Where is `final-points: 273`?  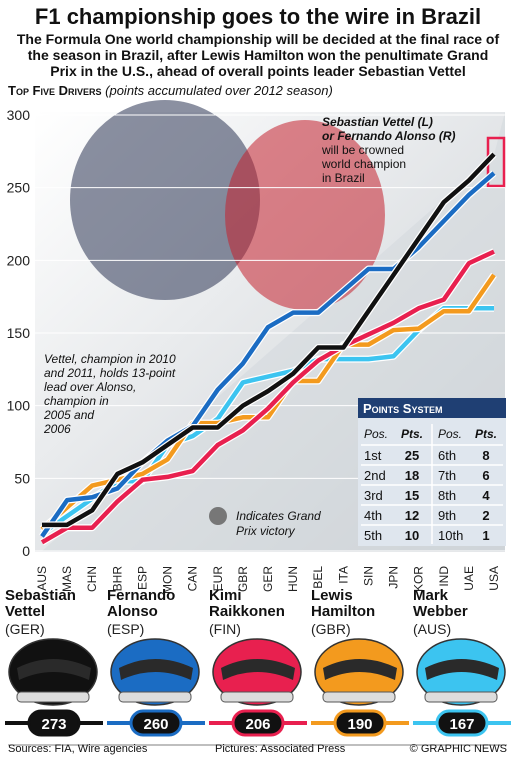
final-points: 273 is located at coordinates (53, 724).